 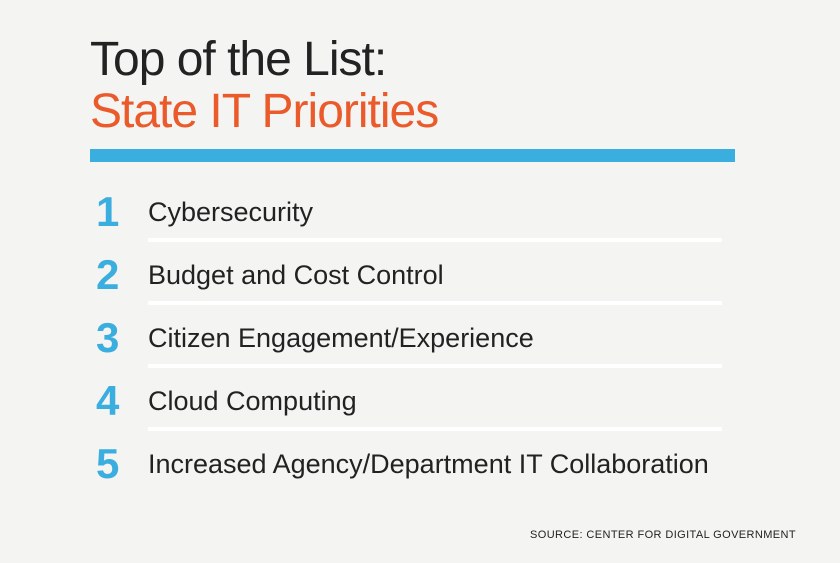 I want to click on priority-label: Cloud Computing, so click(x=252, y=401).